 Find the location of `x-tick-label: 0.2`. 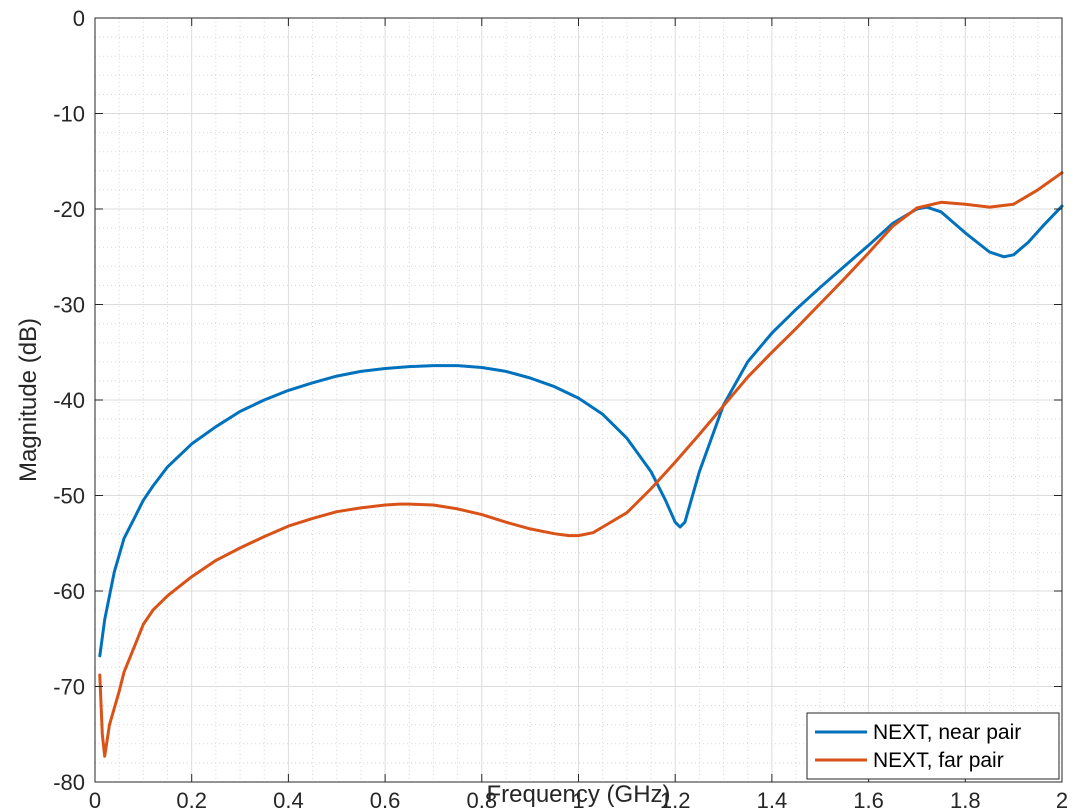

x-tick-label: 0.2 is located at coordinates (191, 799).